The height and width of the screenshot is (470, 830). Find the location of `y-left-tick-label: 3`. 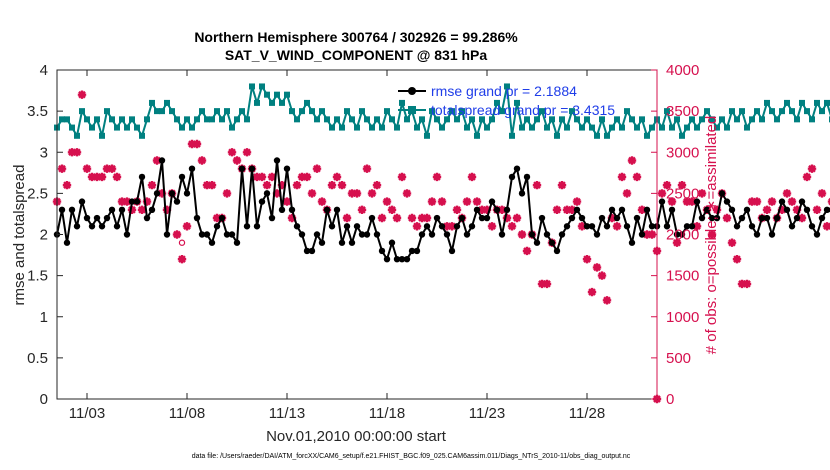

y-left-tick-label: 3 is located at coordinates (44, 152).